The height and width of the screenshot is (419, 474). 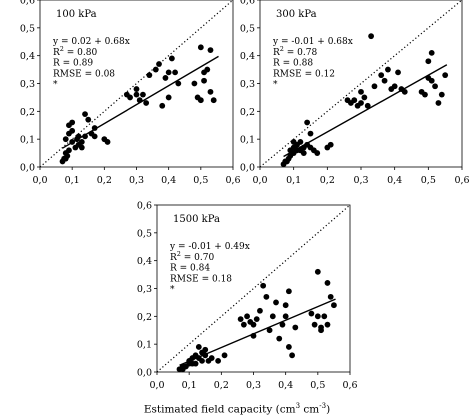 I want to click on panel-title: 1500 kPa, so click(x=196, y=219).